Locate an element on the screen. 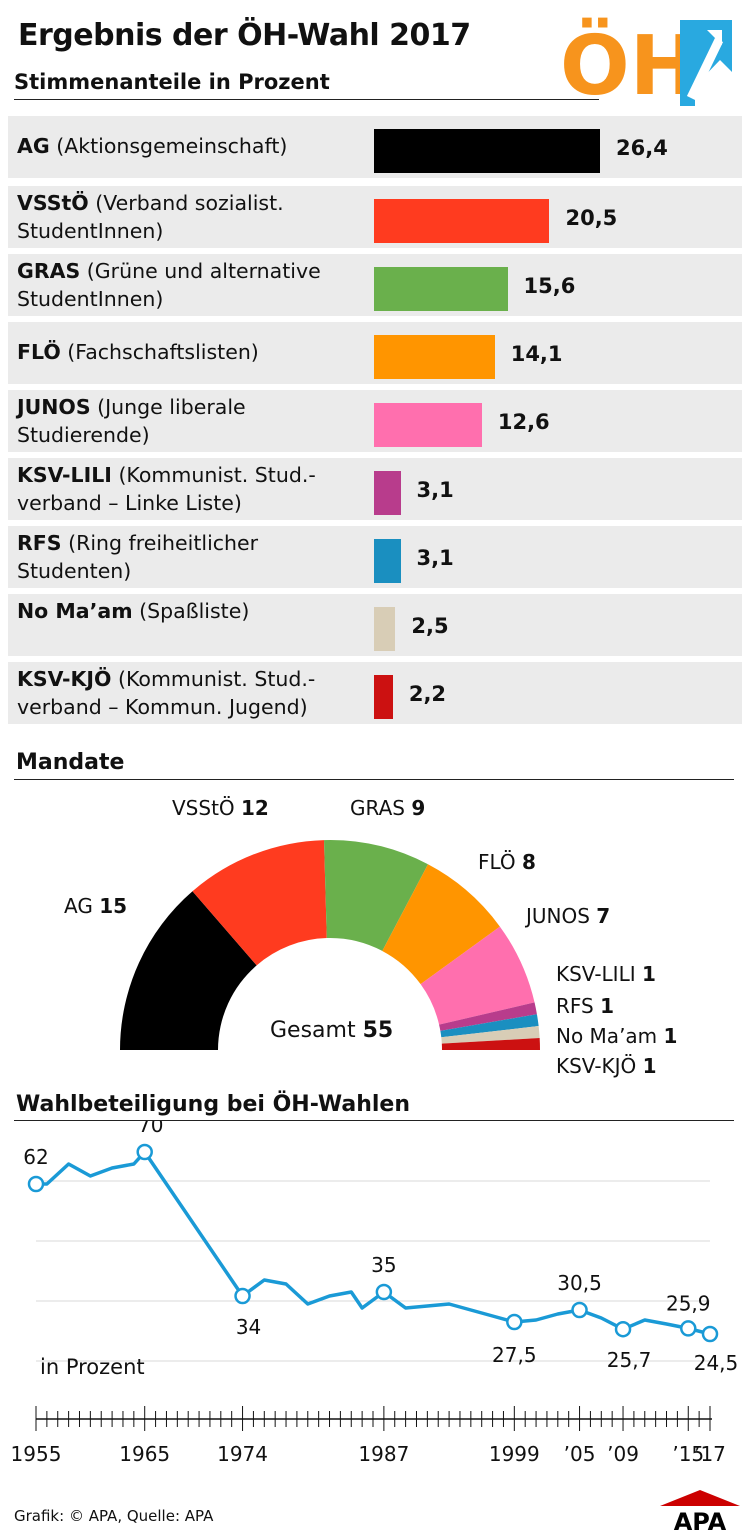 This screenshot has width=750, height=1534. point-annotation: 25,9 is located at coordinates (688, 1303).